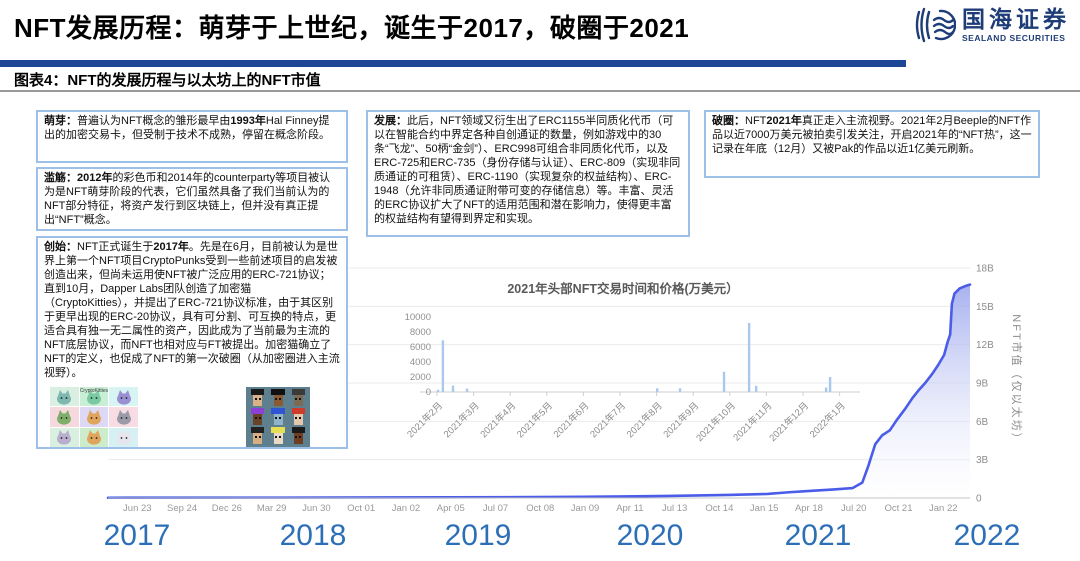  Describe the element at coordinates (943, 508) in the screenshot. I see `x-tick-label: Jan 22` at that location.